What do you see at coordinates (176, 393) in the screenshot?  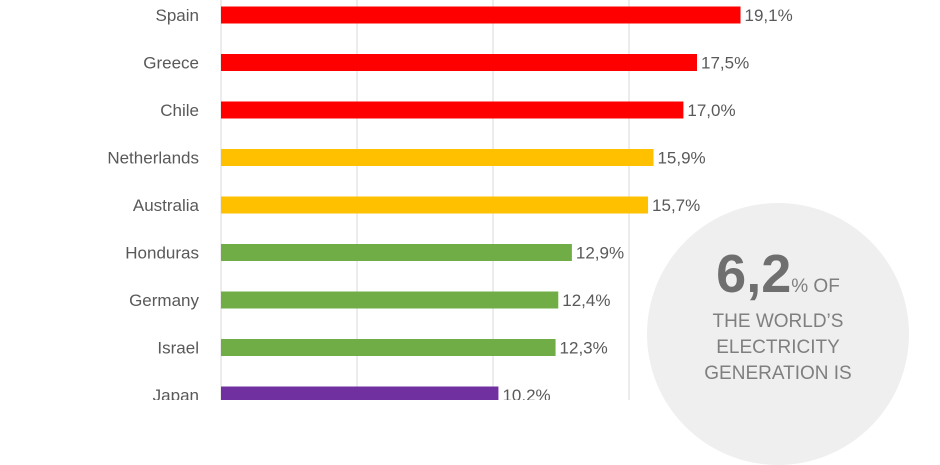 I see `category-label: Japan` at bounding box center [176, 393].